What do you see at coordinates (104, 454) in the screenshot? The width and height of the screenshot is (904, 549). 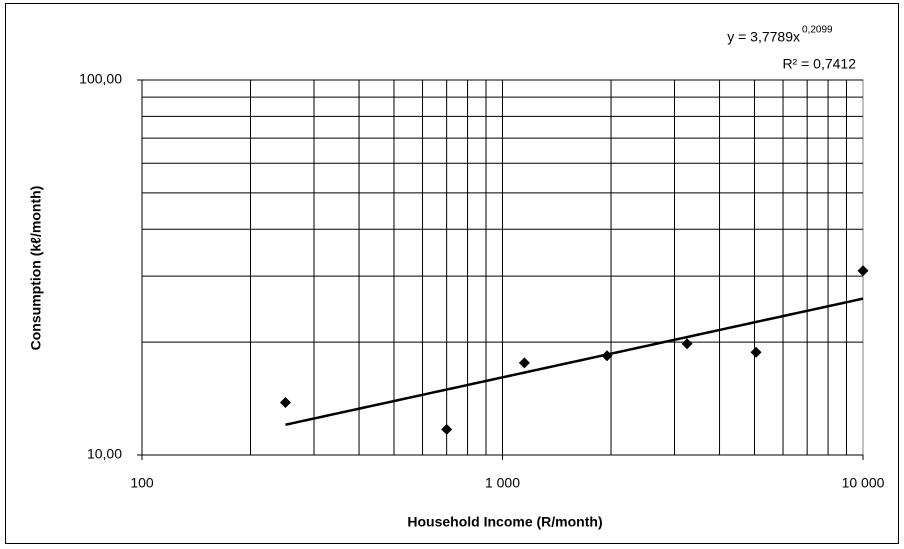 I see `y-tick-label: 10,00` at bounding box center [104, 454].